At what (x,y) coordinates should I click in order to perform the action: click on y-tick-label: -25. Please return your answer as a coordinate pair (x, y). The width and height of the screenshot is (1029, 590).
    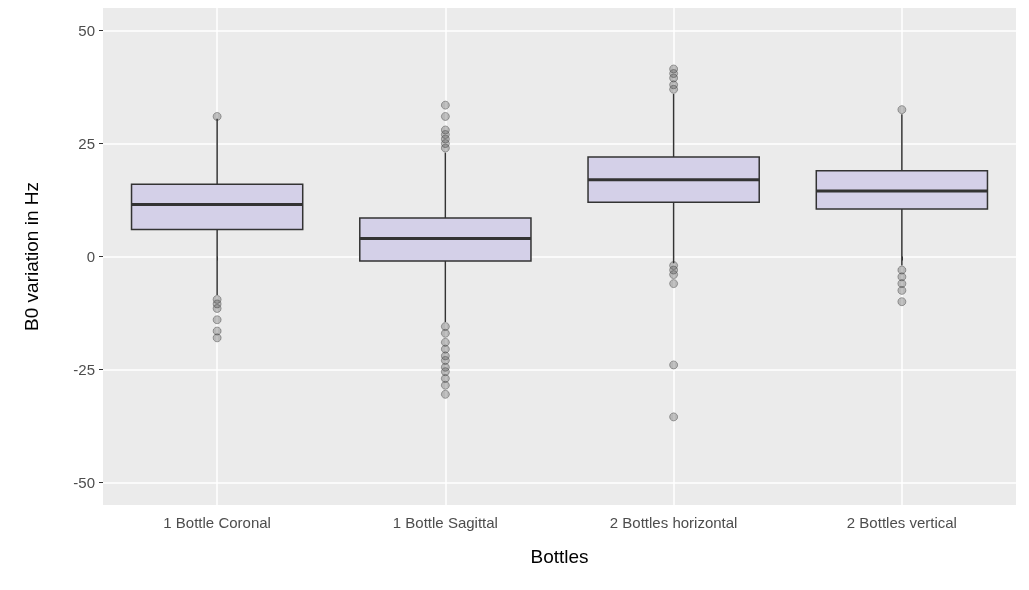
    Looking at the image, I should click on (84, 369).